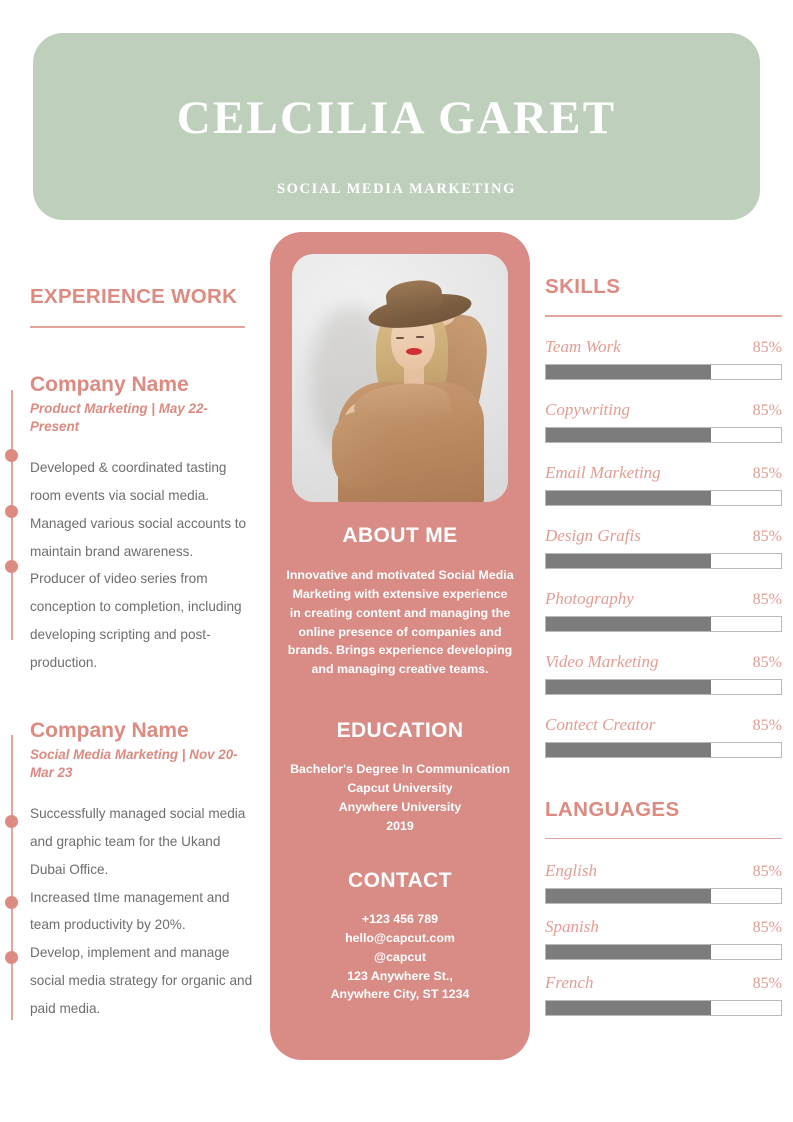 The width and height of the screenshot is (793, 1122). Describe the element at coordinates (128, 467) in the screenshot. I see `bullet-line: Developed & coordinated tasting` at that location.